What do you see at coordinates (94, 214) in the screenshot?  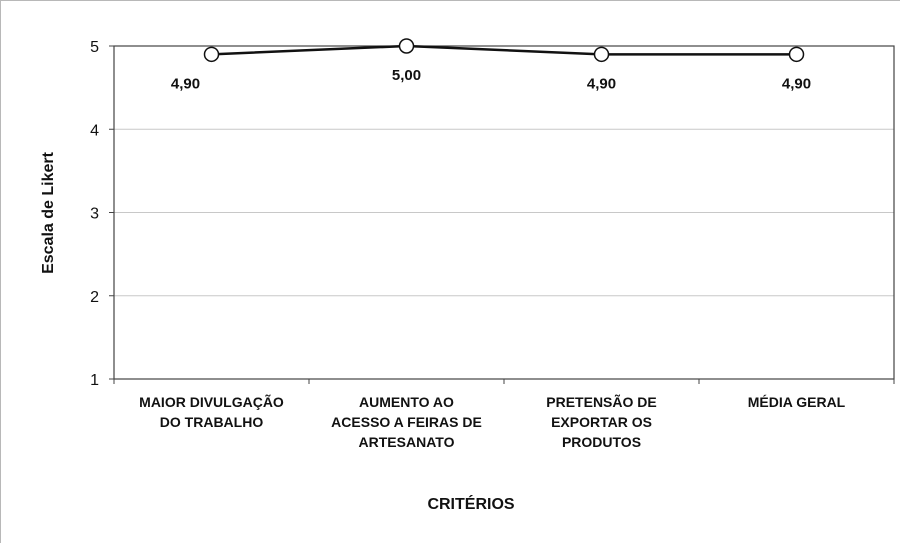 I see `y-tick-label: 3` at bounding box center [94, 214].